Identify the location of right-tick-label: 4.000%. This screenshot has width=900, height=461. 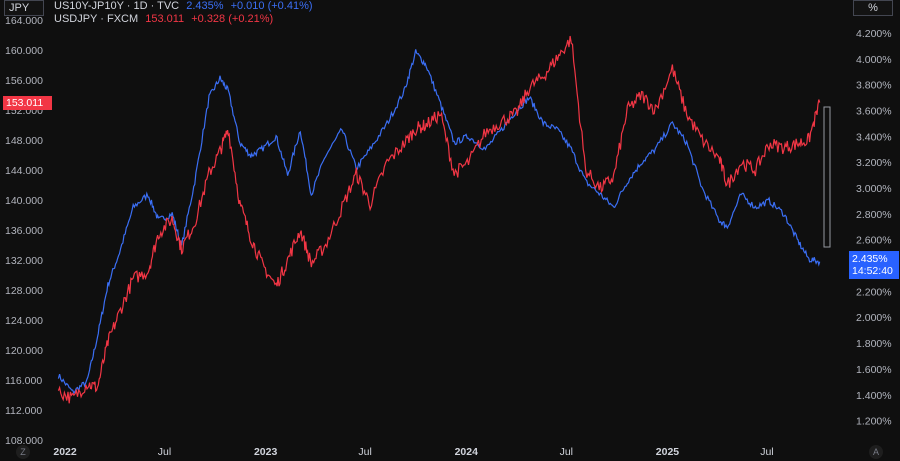
(874, 60).